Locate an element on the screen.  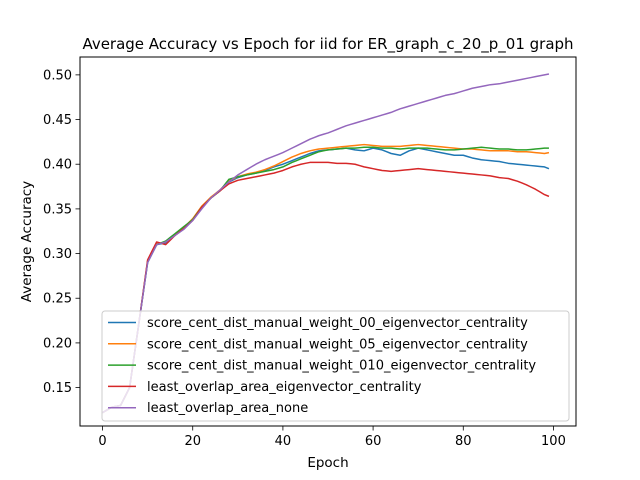
x-tick-label: 100 is located at coordinates (553, 441).